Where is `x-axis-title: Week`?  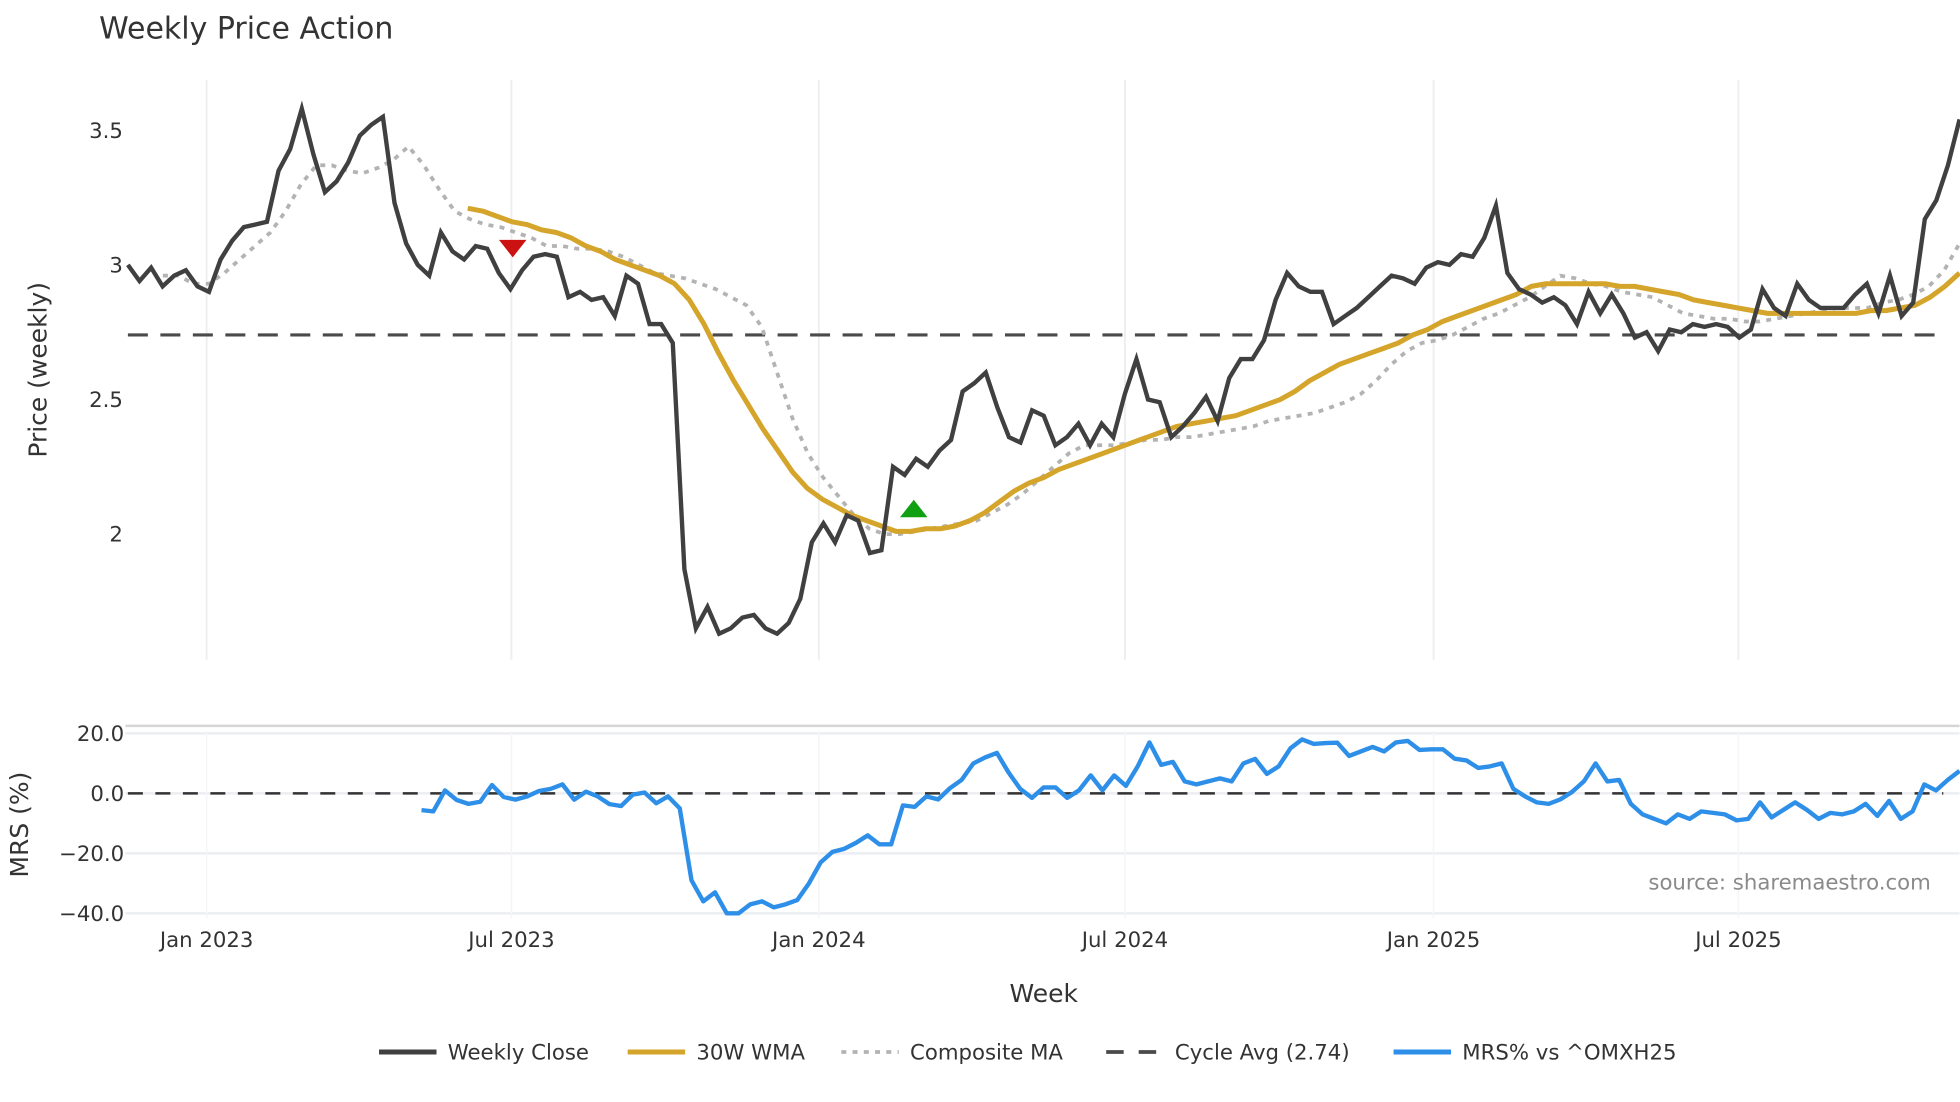
x-axis-title: Week is located at coordinates (1044, 993).